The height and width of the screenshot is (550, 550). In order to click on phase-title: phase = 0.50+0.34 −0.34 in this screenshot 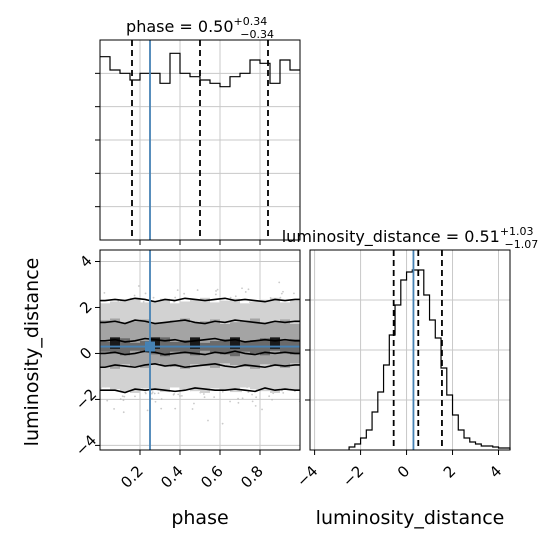, I will do `click(200, 28)`.